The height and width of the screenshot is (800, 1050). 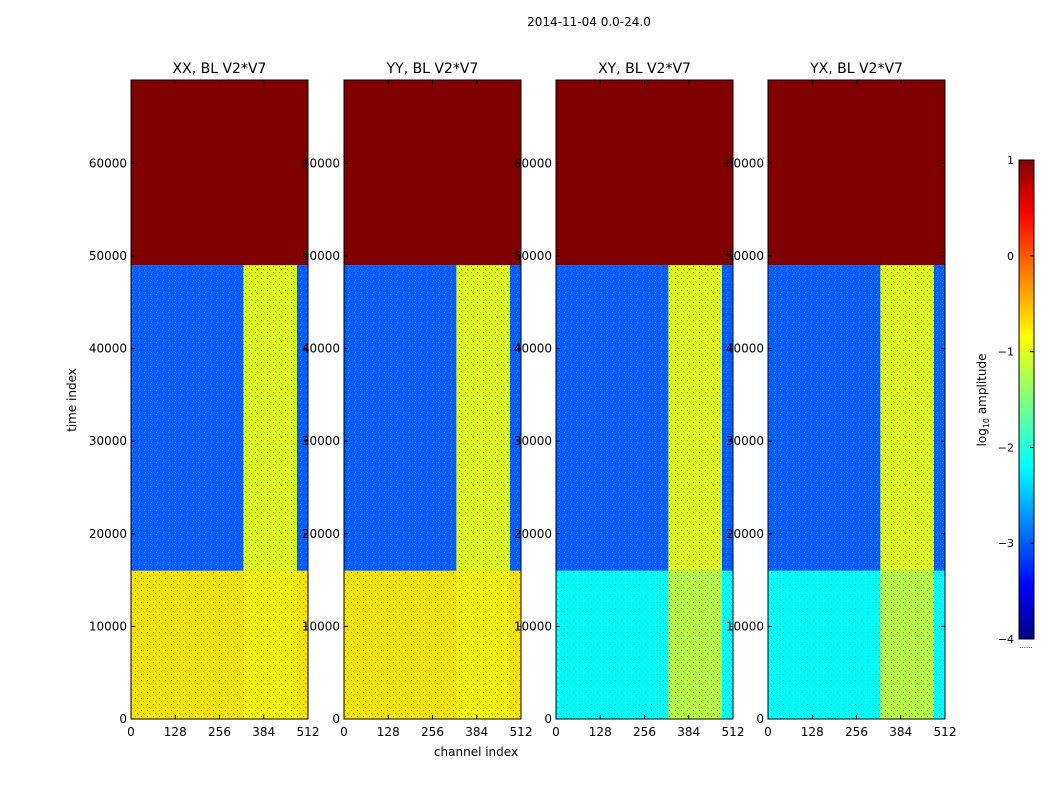 I want to click on panel-title: XY, BL V2*V7, so click(x=644, y=69).